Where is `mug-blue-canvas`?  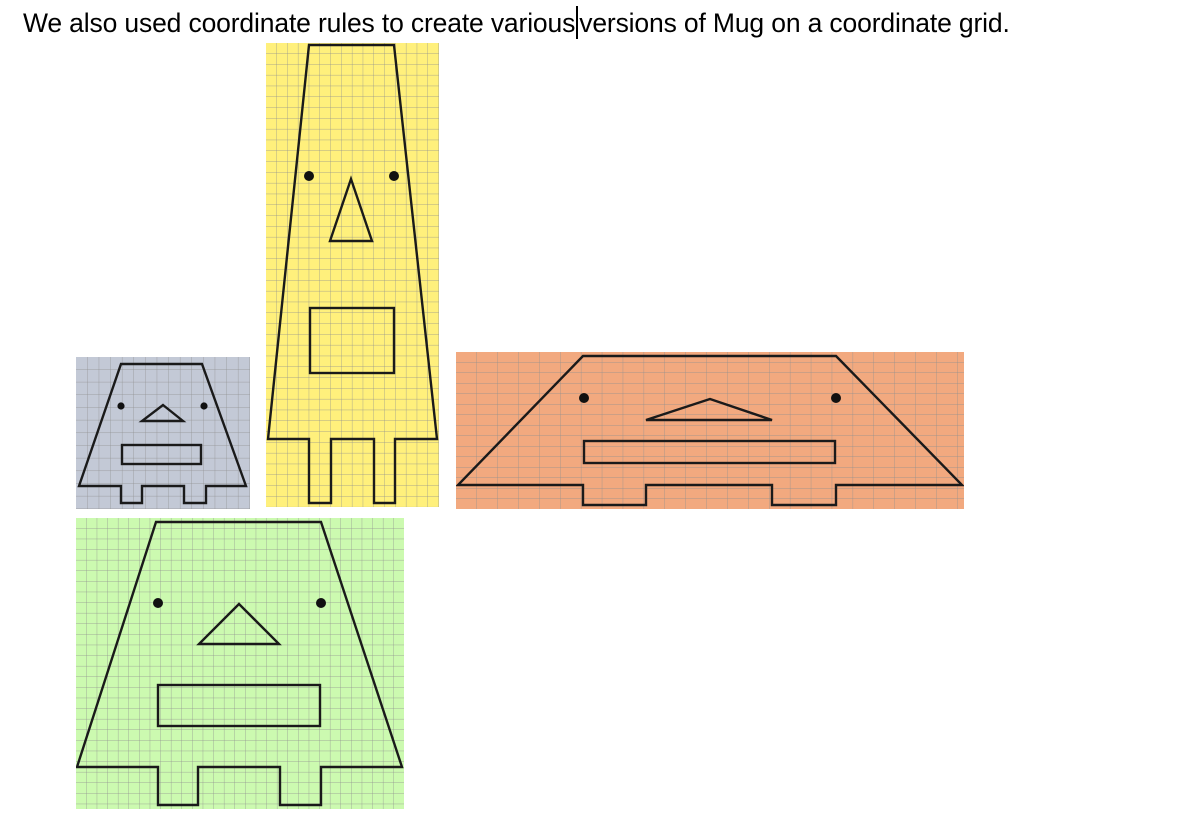
mug-blue-canvas is located at coordinates (163, 433).